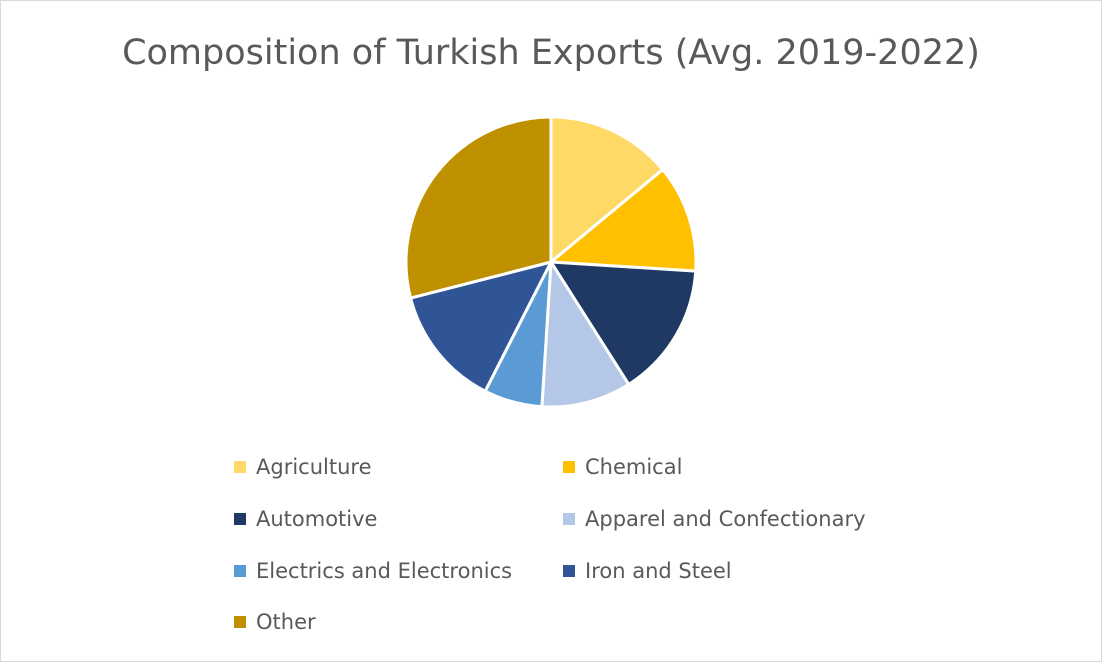 This screenshot has width=1102, height=662. I want to click on legend-item: Electrics and Electronics, so click(373, 571).